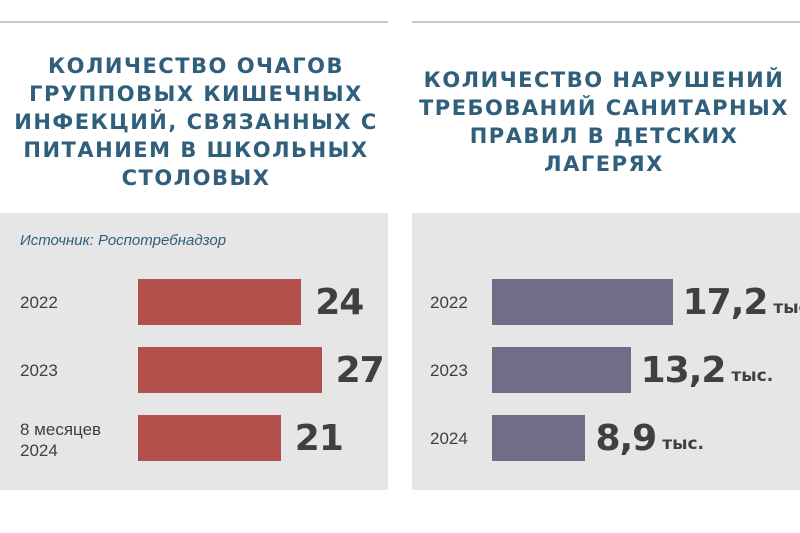 The height and width of the screenshot is (533, 800). I want to click on source-note: Источник: Роспотребнадзор, so click(123, 240).